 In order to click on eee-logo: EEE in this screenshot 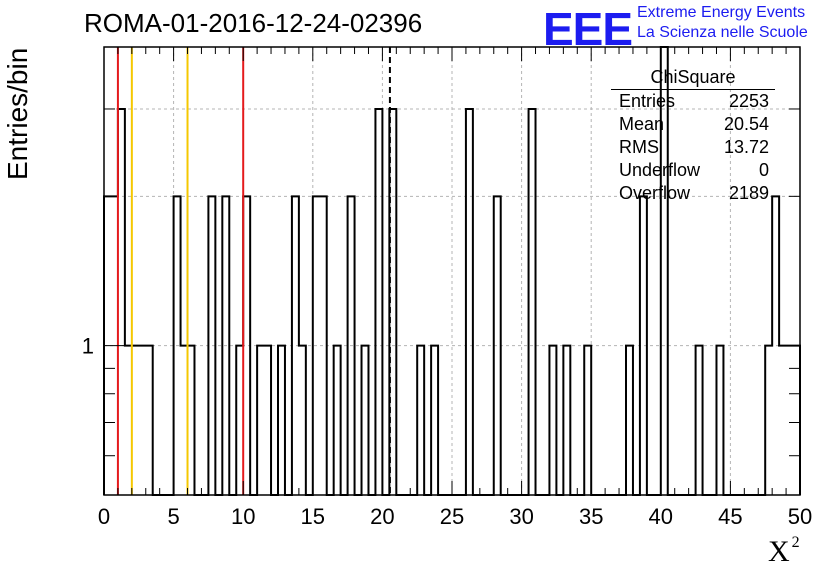, I will do `click(588, 29)`.